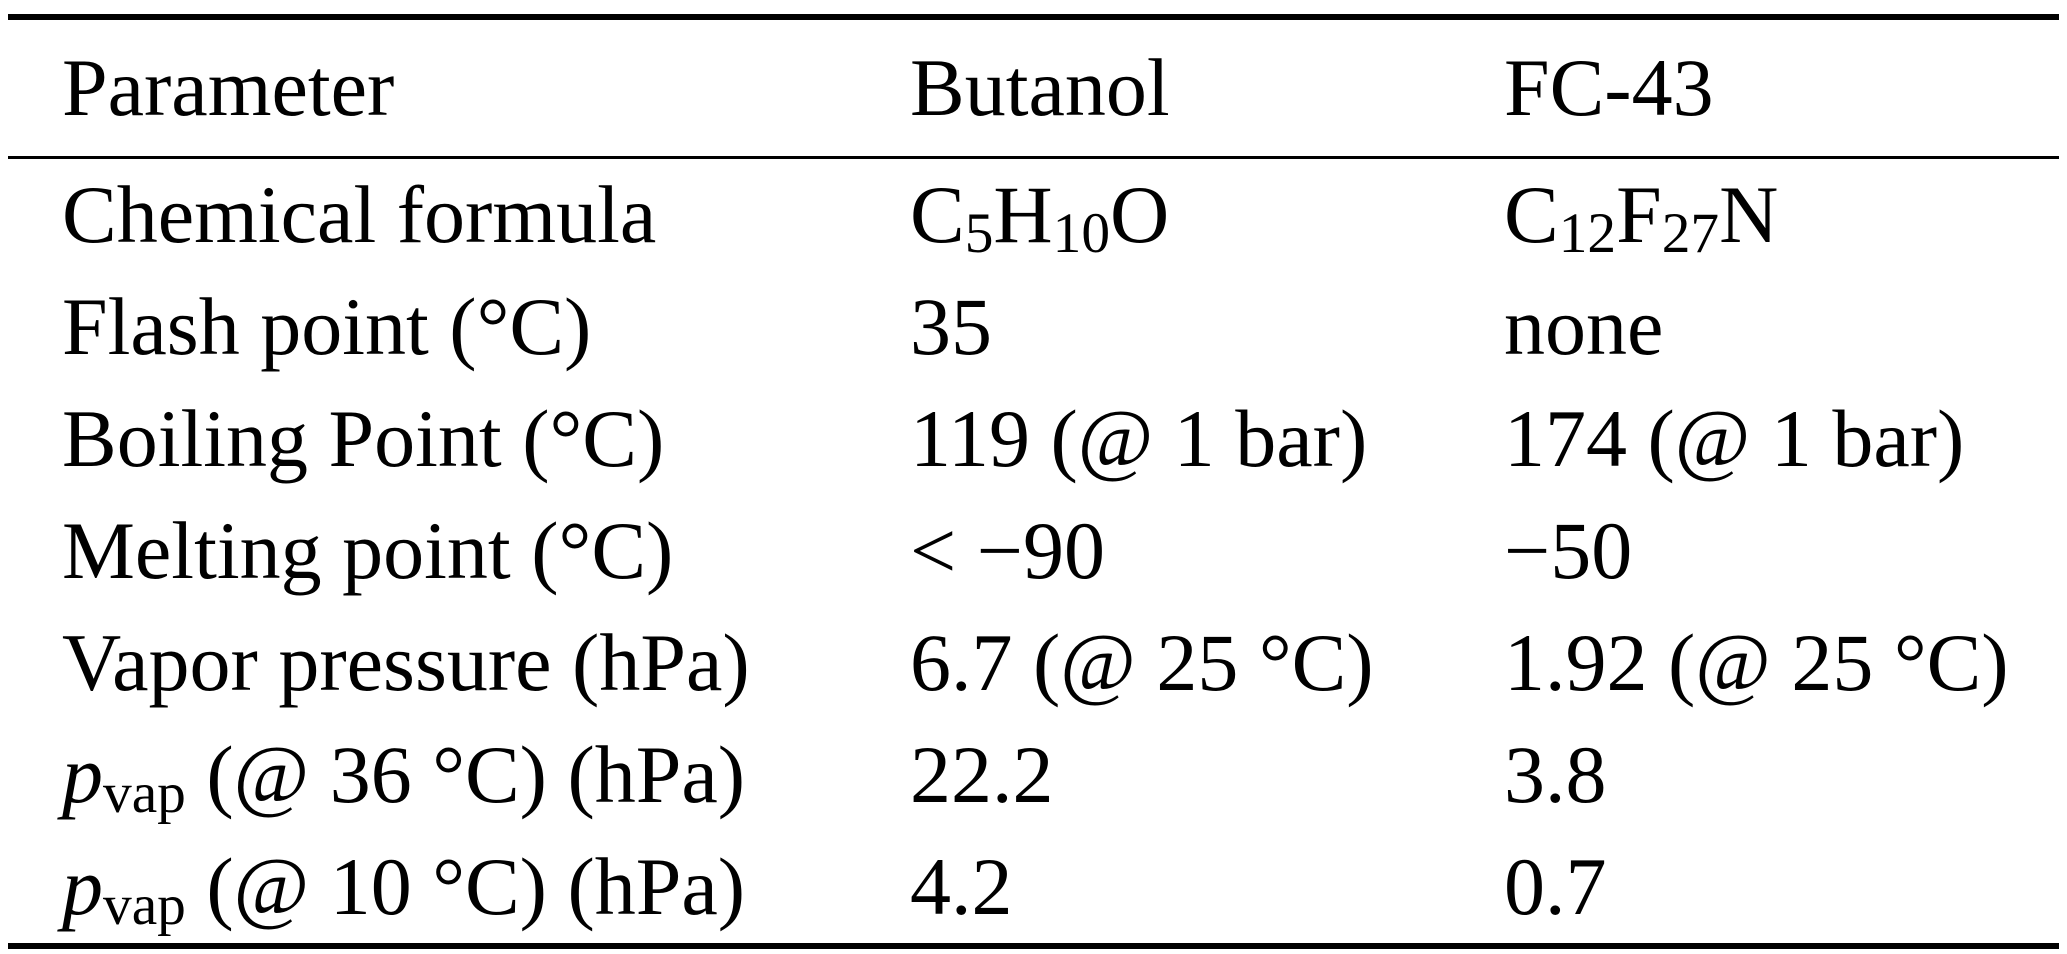  What do you see at coordinates (1007, 550) in the screenshot?
I see `cell-butanol: < −90` at bounding box center [1007, 550].